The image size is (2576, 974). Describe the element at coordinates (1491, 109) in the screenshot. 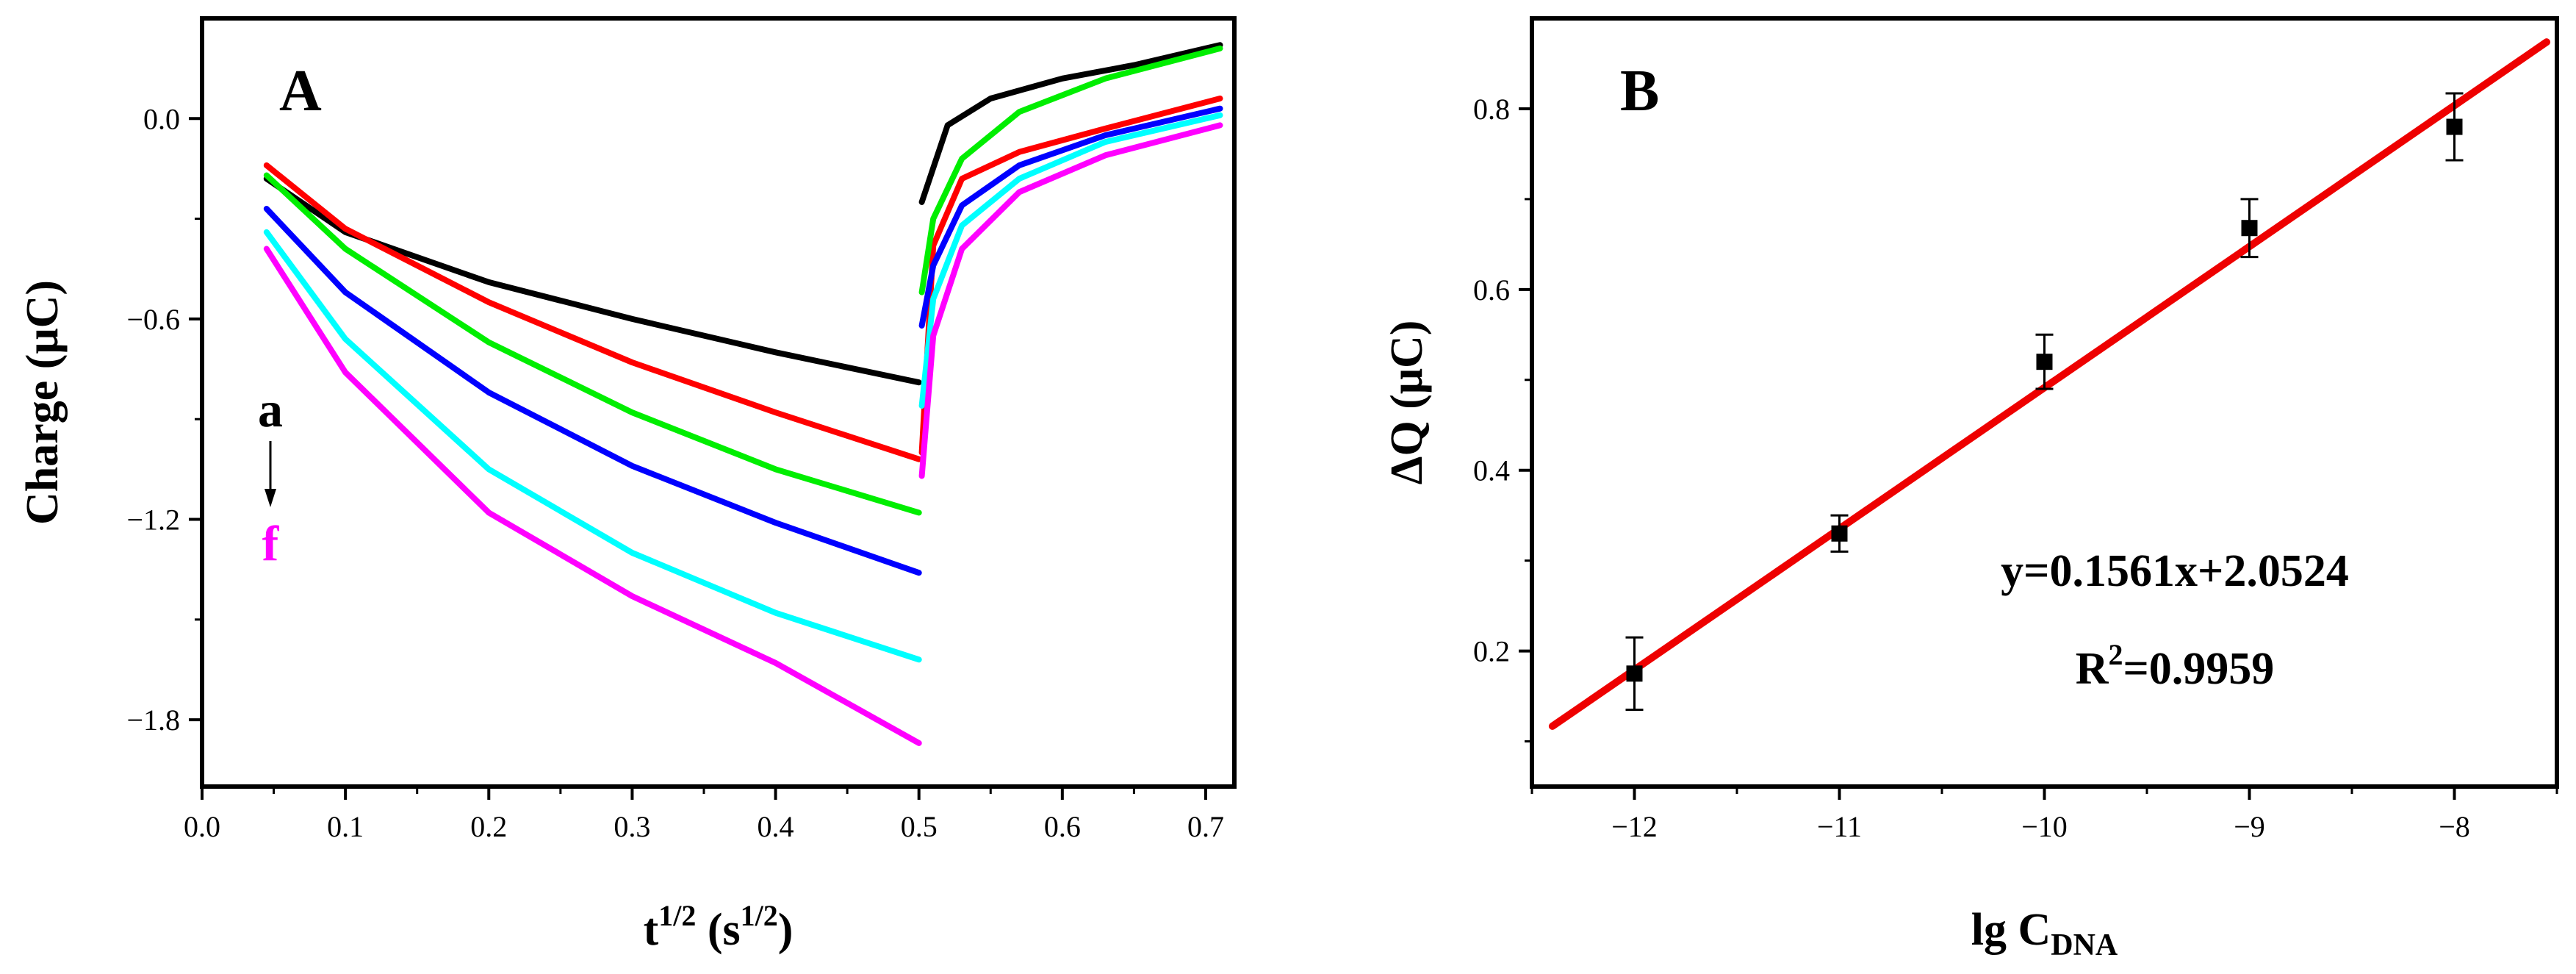

I see `y-tick-label: 0.8` at that location.